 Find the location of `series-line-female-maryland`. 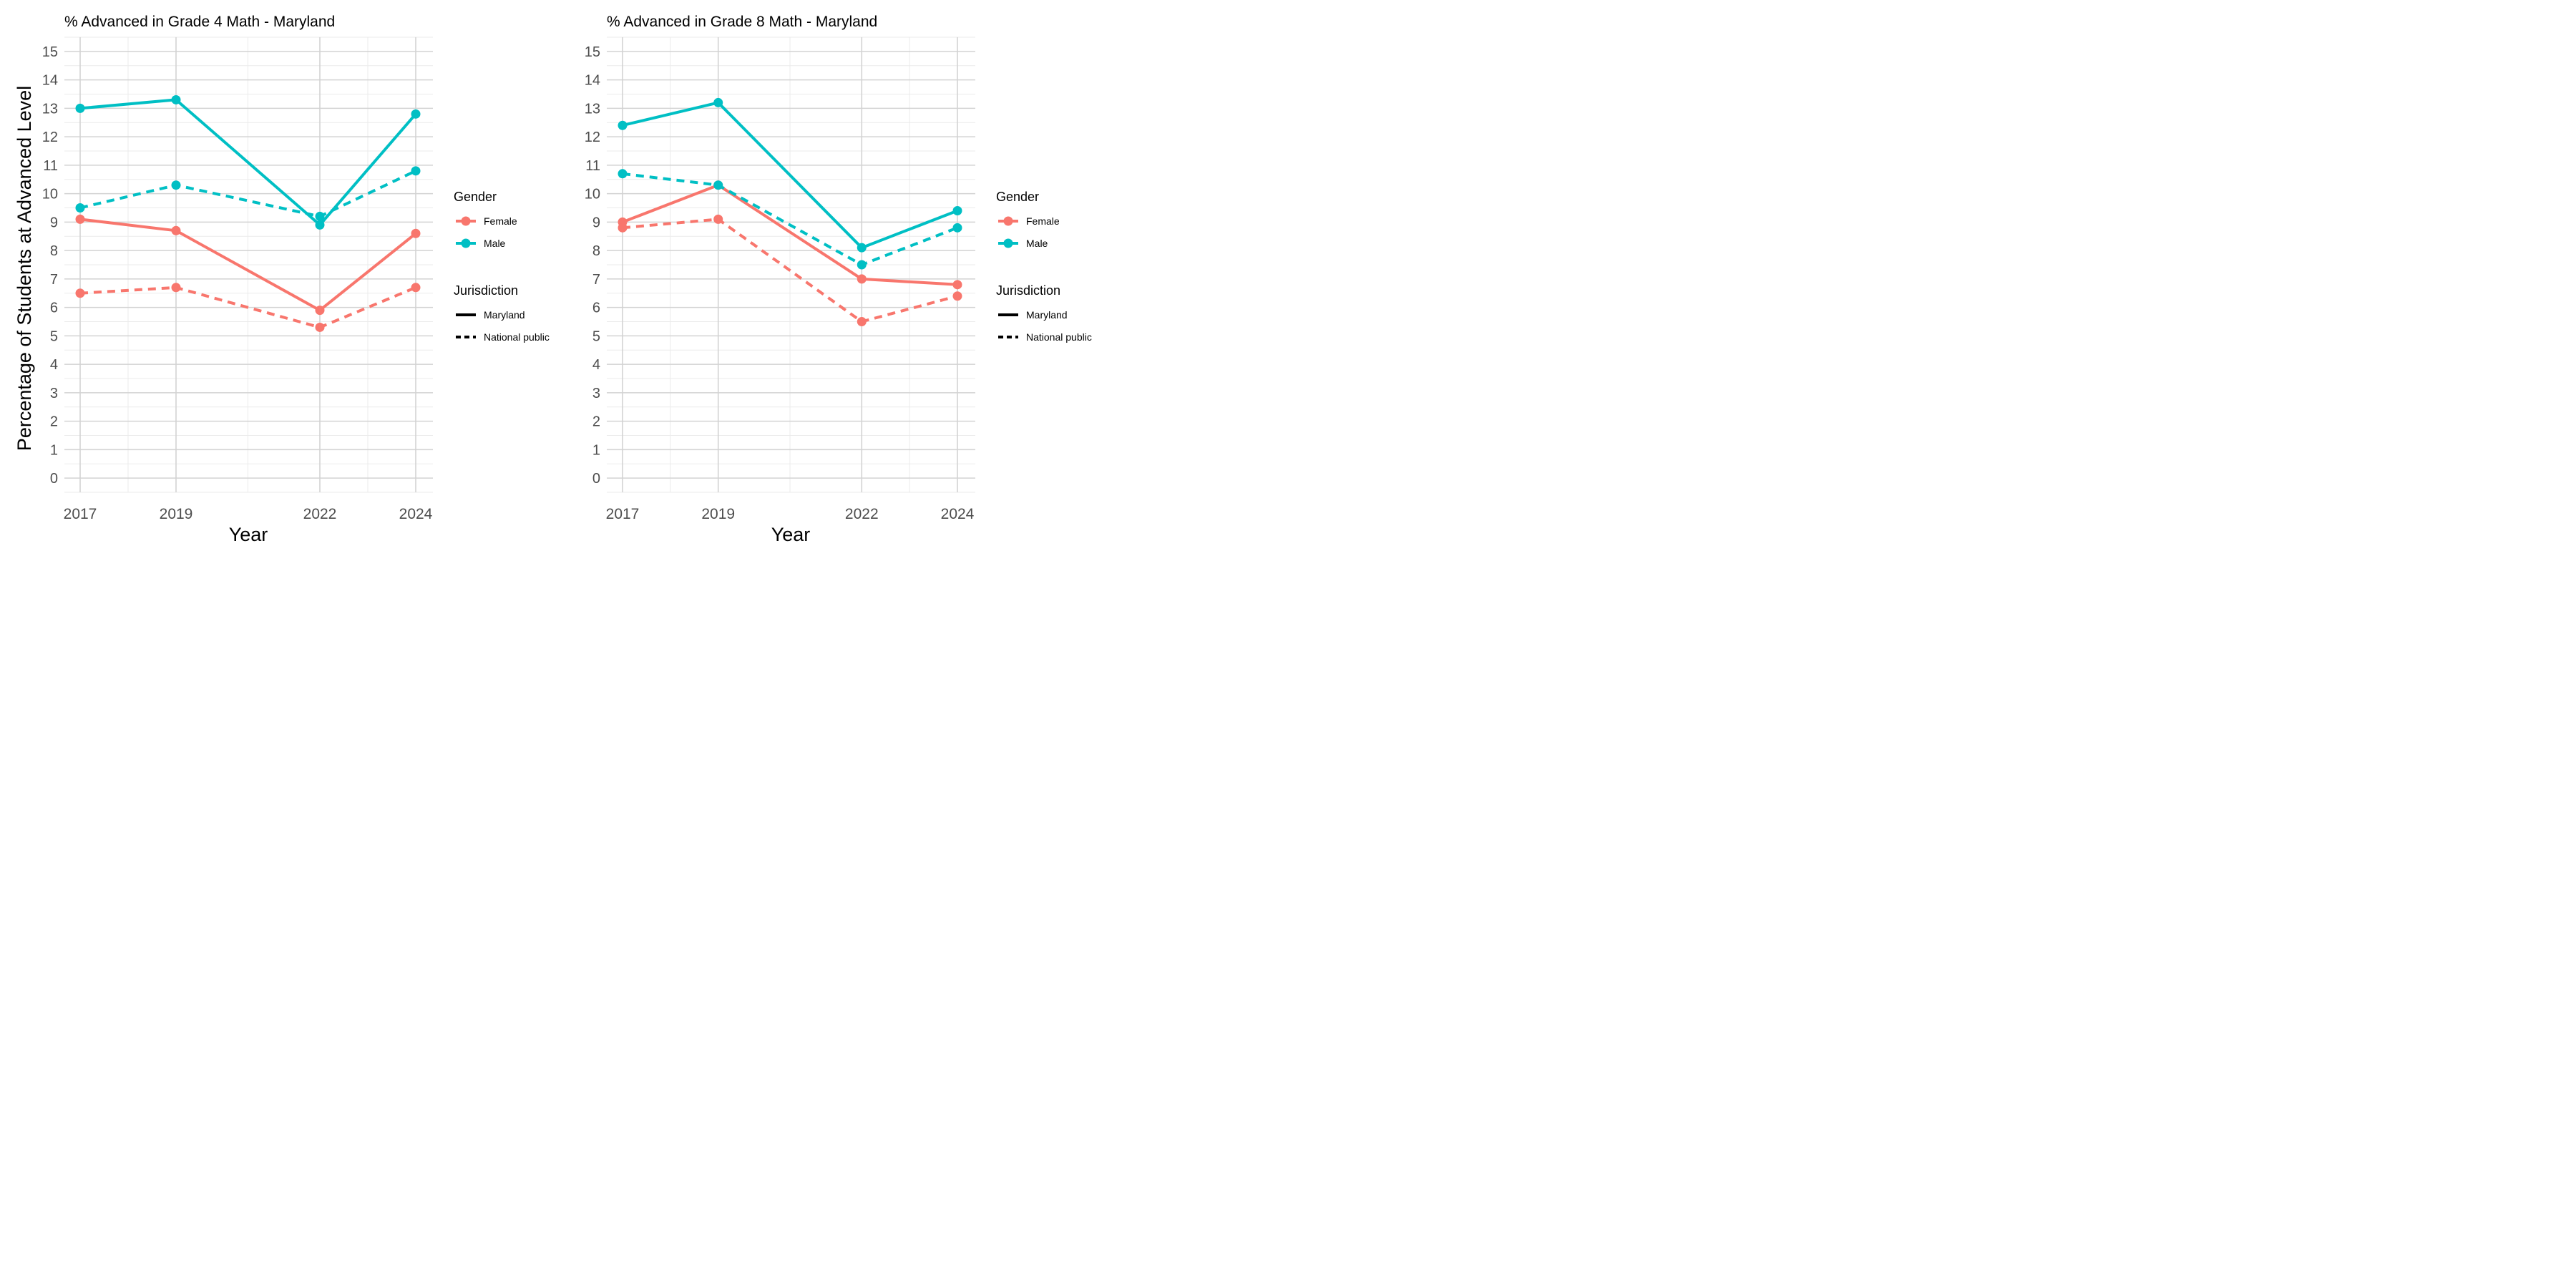

series-line-female-maryland is located at coordinates (248, 265).